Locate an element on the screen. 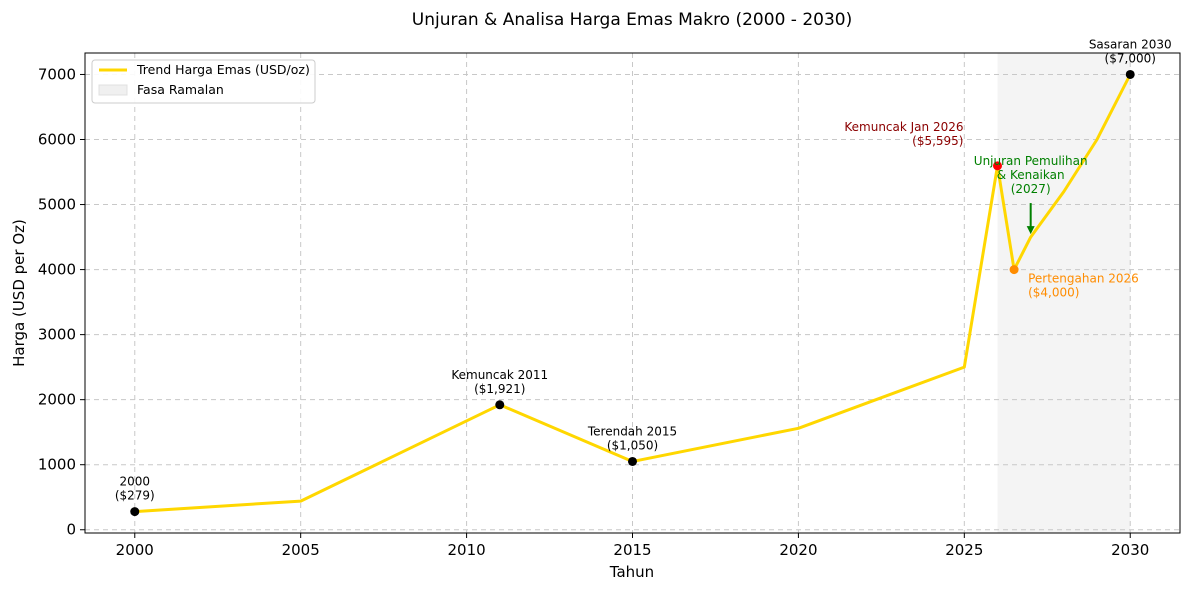 Image resolution: width=1190 pixels, height=590 pixels. y-tick-label: 5000 is located at coordinates (57, 205).